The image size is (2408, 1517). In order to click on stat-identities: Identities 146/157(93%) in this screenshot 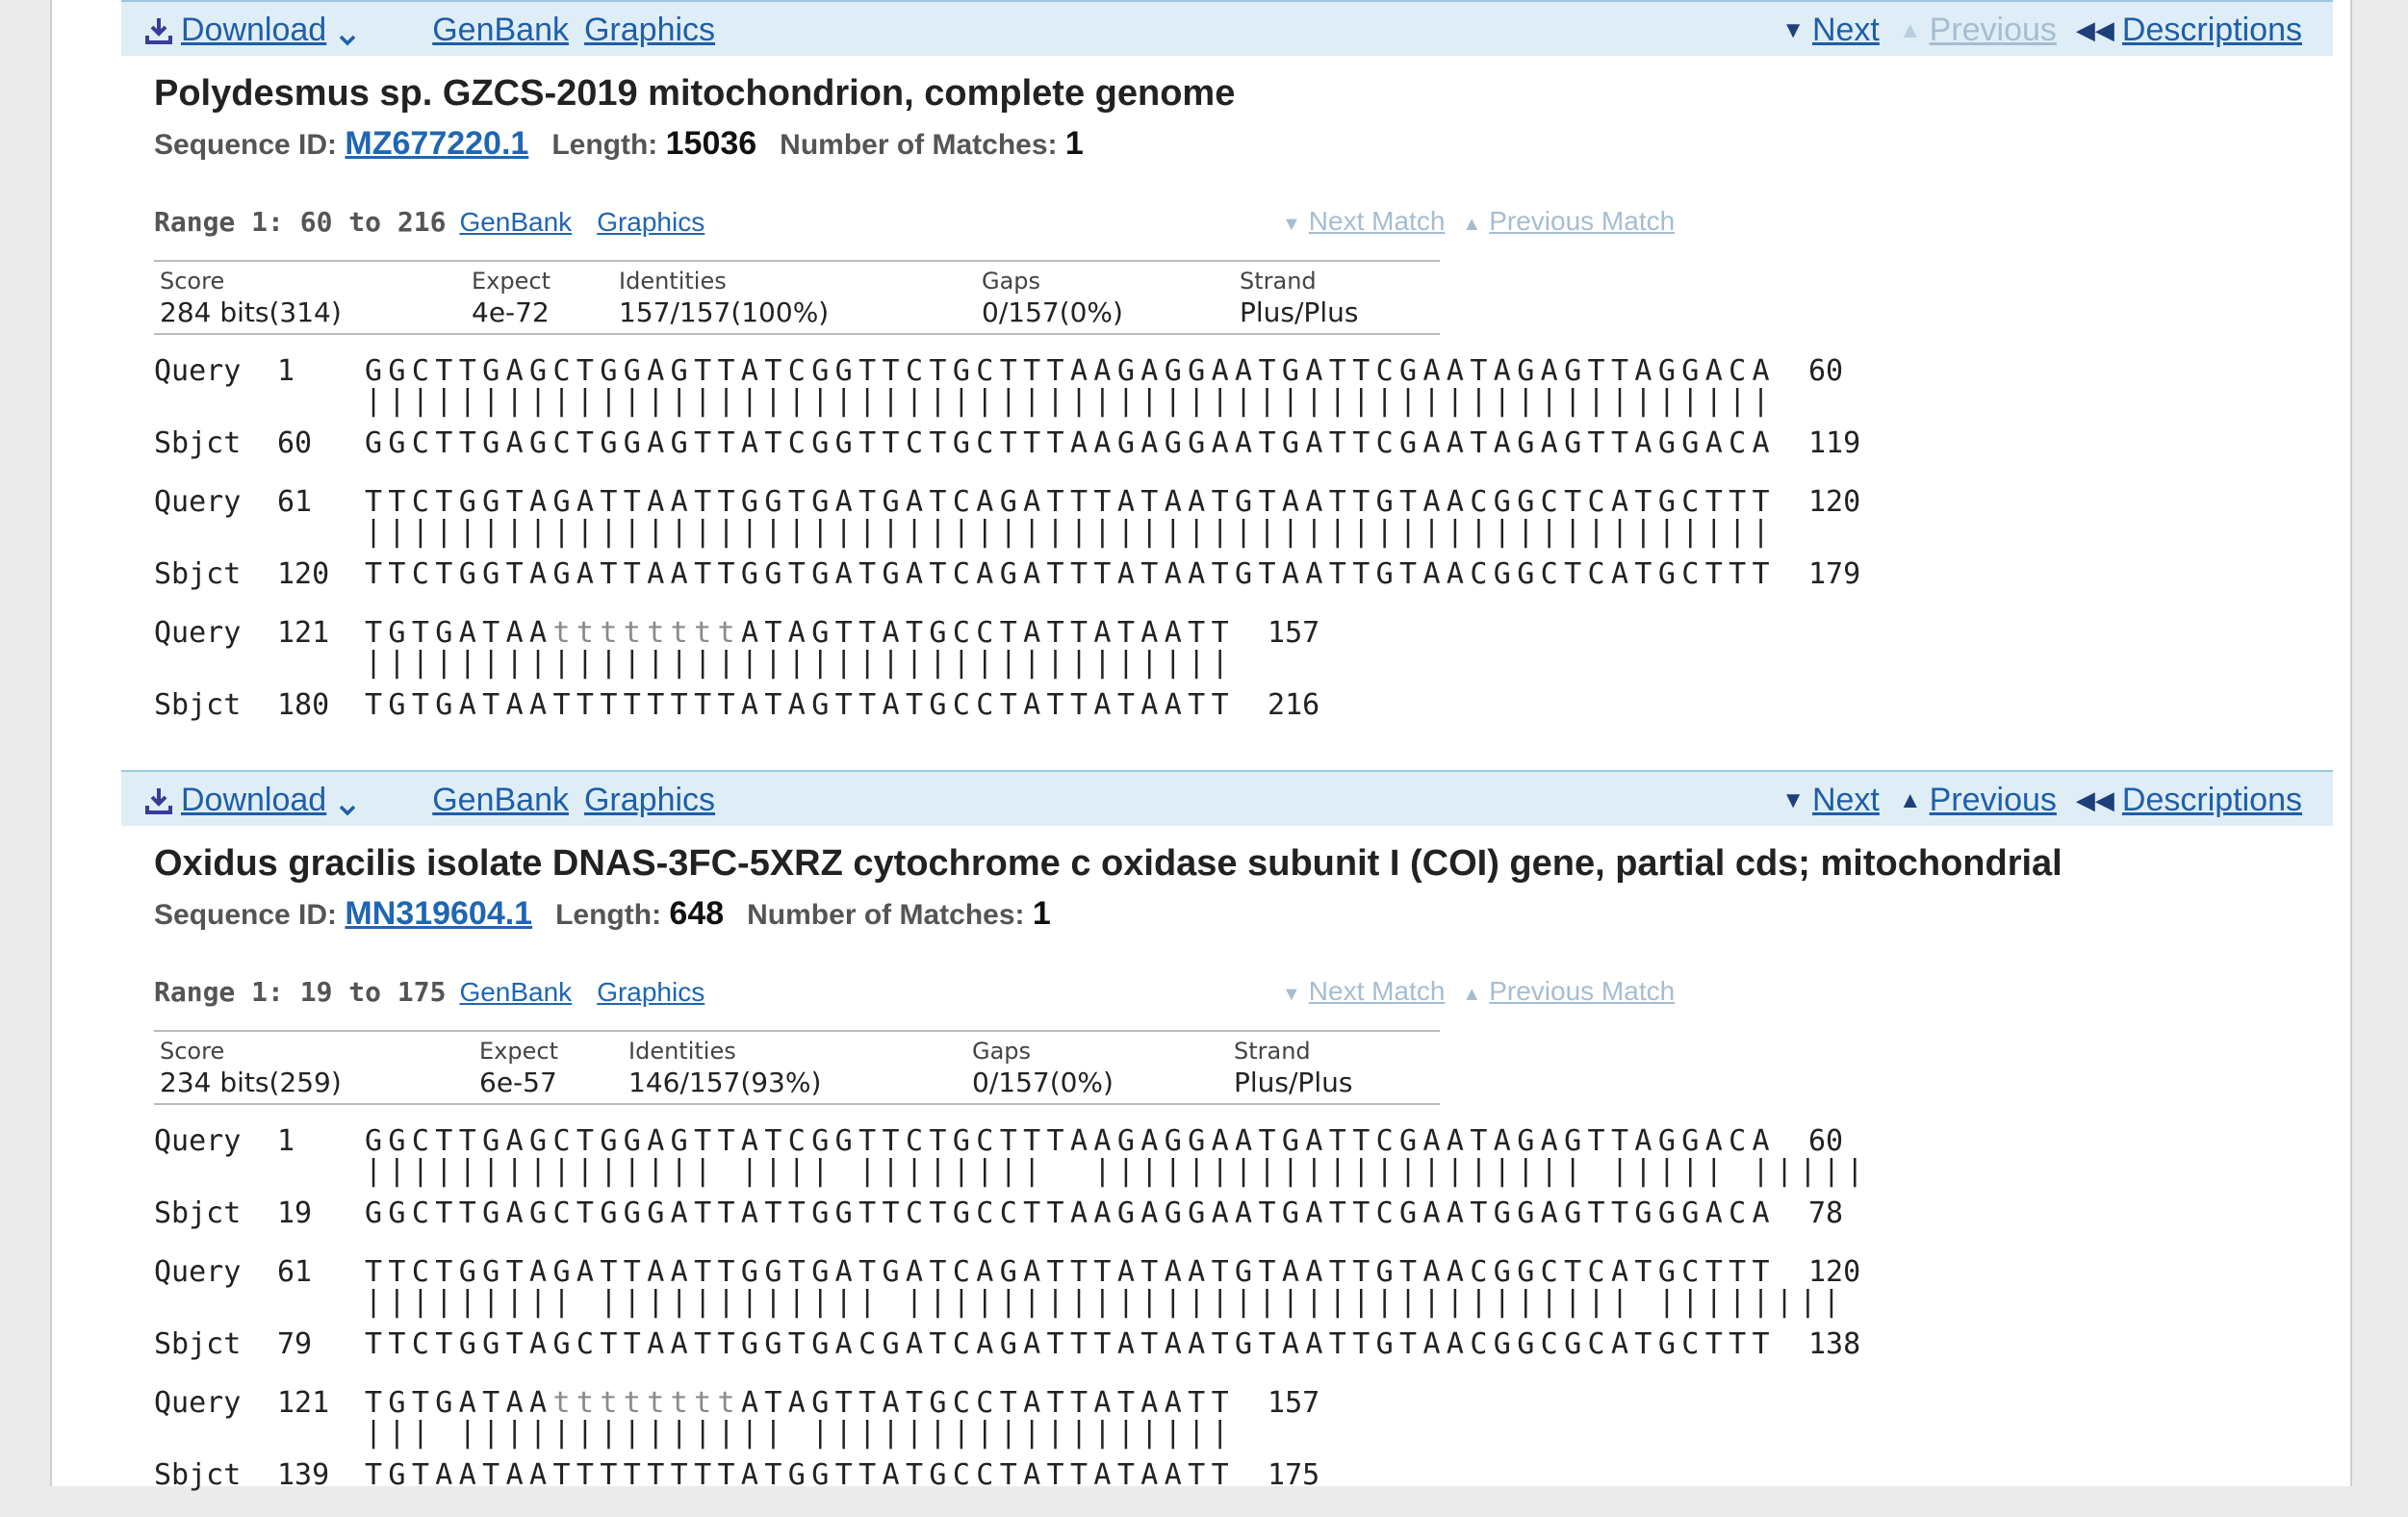, I will do `click(724, 1065)`.